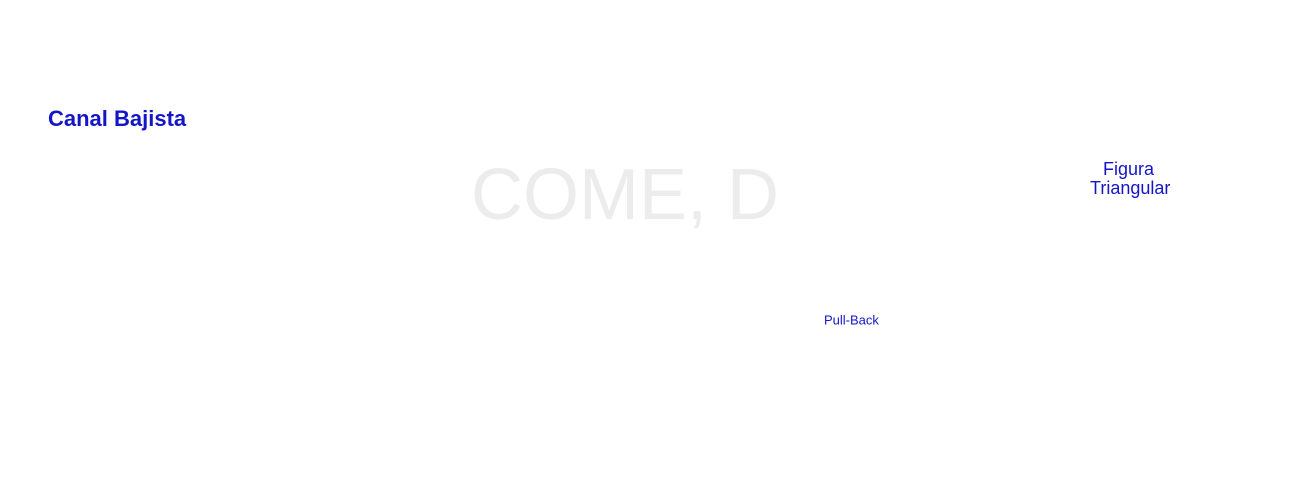  What do you see at coordinates (851, 319) in the screenshot?
I see `annotation: Pull-Back` at bounding box center [851, 319].